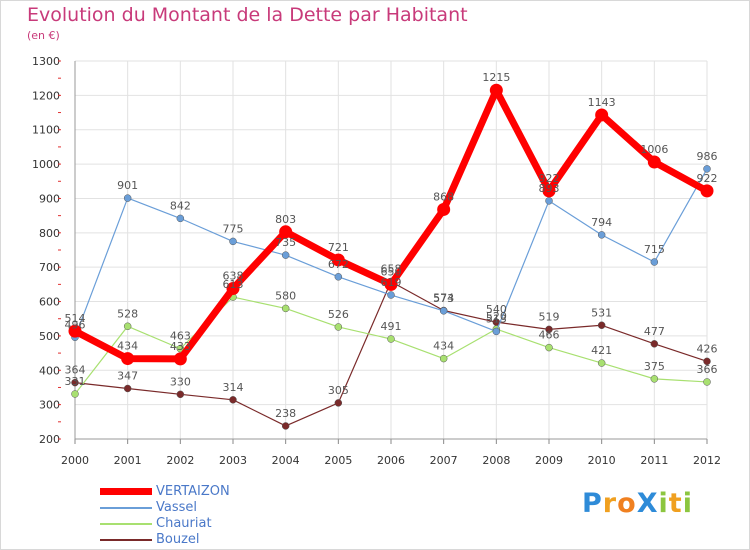  I want to click on data-label-chauriat: 463, so click(180, 336).